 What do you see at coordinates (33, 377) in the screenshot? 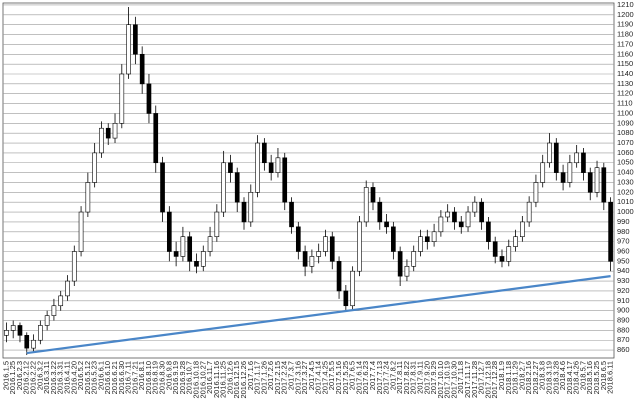
I see `x-tick-label: 2016.2.22` at bounding box center [33, 377].